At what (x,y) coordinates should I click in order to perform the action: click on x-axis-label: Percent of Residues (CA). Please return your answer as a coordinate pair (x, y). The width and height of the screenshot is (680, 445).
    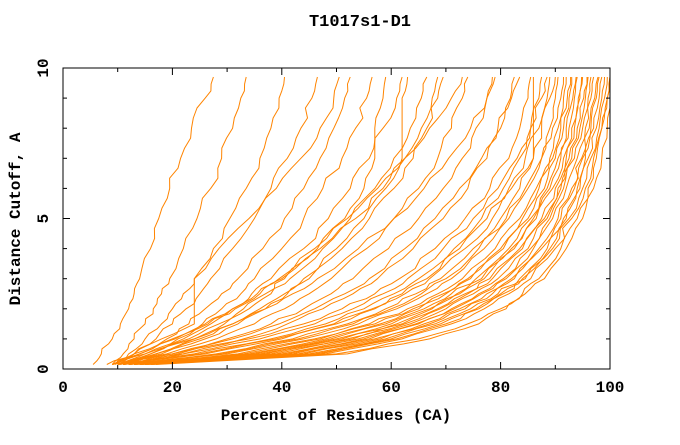
    Looking at the image, I should click on (336, 416).